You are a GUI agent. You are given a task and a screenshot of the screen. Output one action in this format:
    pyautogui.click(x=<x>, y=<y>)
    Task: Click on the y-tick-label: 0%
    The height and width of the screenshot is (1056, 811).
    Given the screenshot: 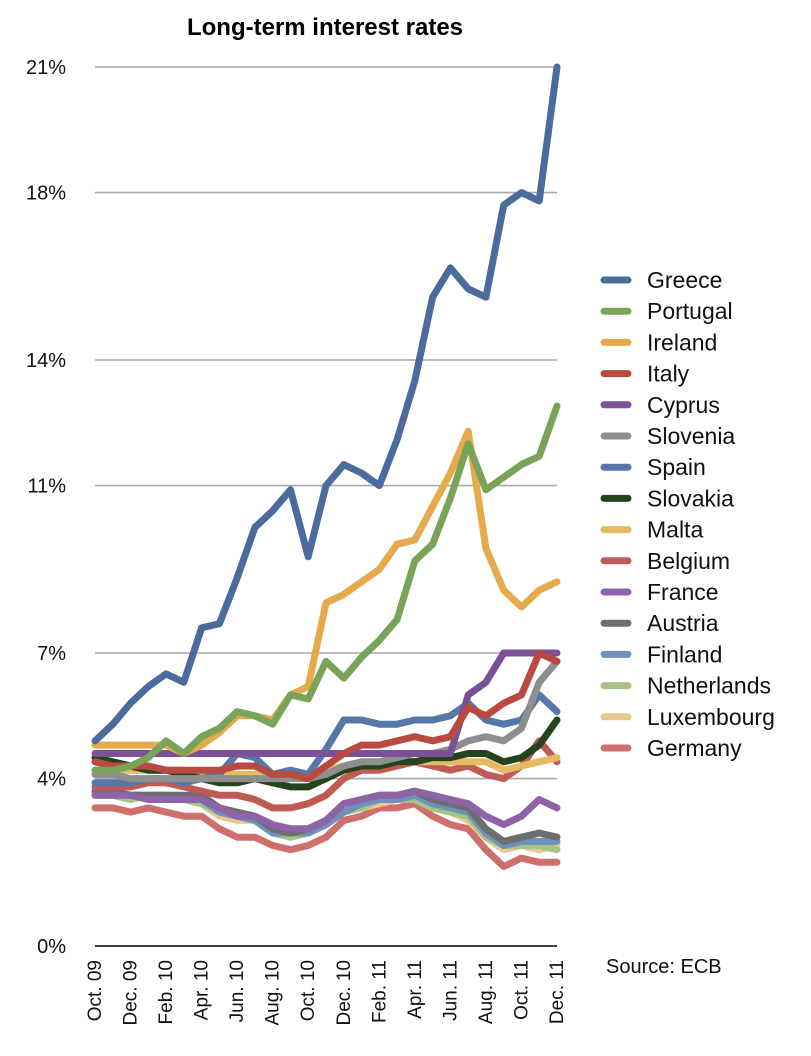 What is the action you would take?
    pyautogui.click(x=51, y=947)
    